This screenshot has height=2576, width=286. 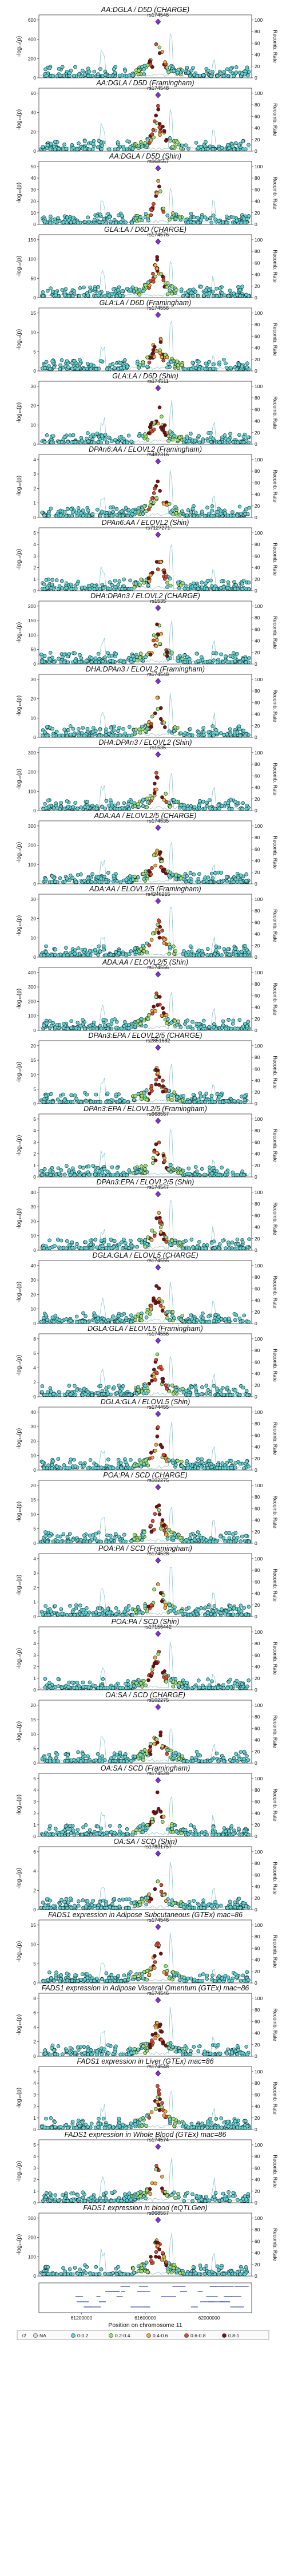 What do you see at coordinates (34, 544) in the screenshot?
I see `y-tick-label: 4` at bounding box center [34, 544].